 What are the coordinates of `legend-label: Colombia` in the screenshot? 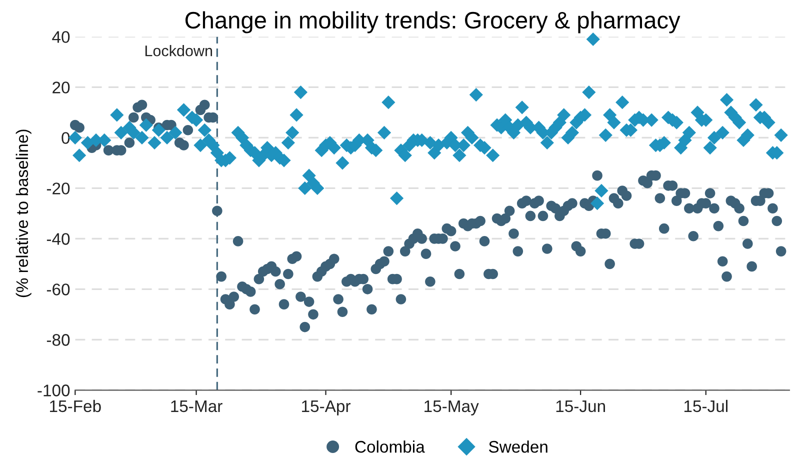 It's located at (390, 446).